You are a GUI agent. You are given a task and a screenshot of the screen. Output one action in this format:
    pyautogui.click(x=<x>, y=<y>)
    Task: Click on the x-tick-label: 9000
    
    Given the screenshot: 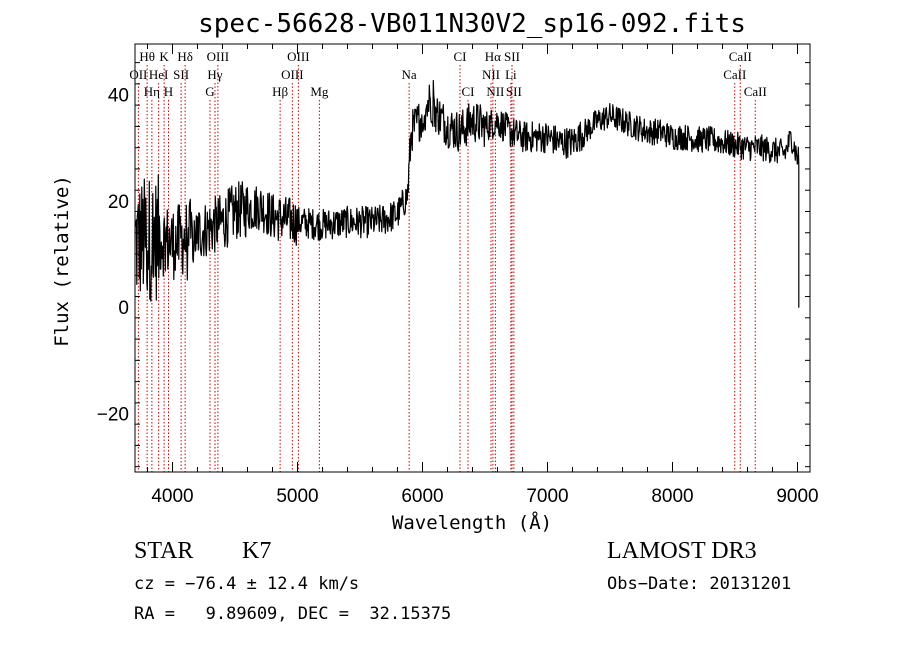 What is the action you would take?
    pyautogui.click(x=797, y=496)
    